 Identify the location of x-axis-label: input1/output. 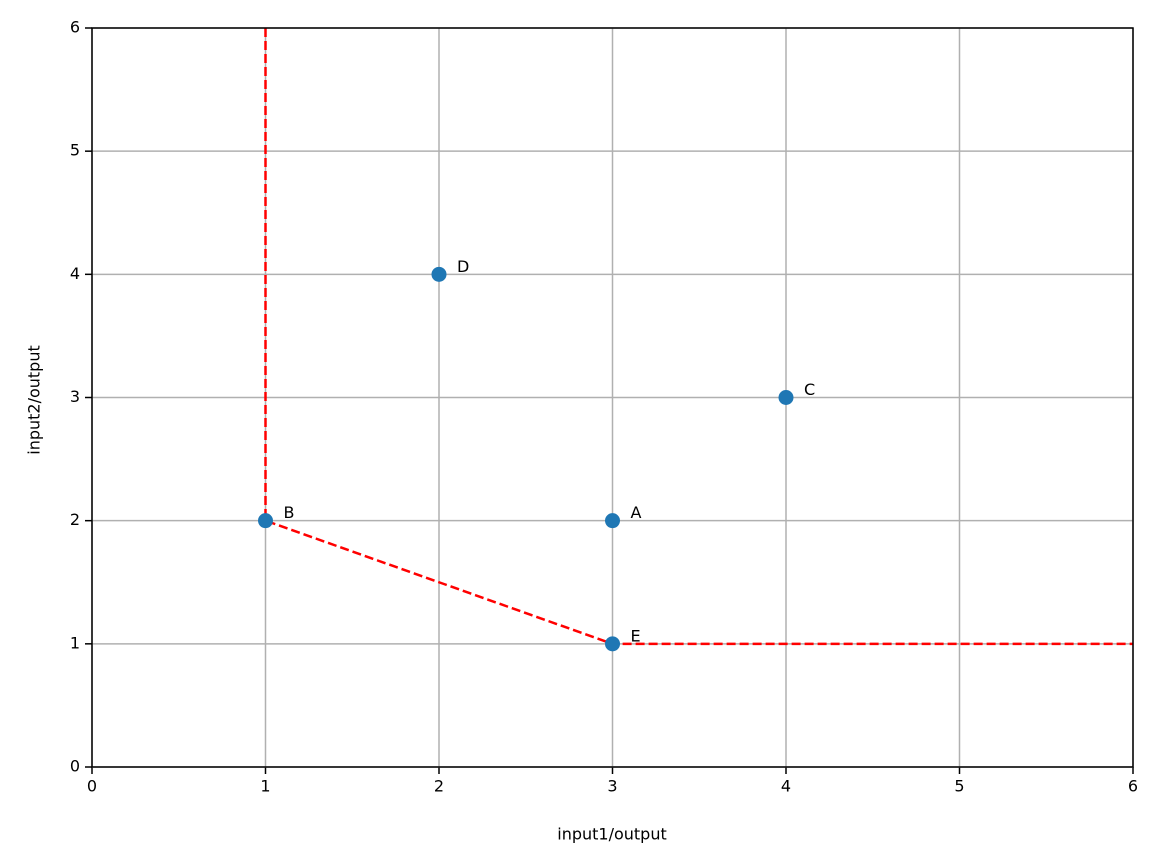
(612, 834).